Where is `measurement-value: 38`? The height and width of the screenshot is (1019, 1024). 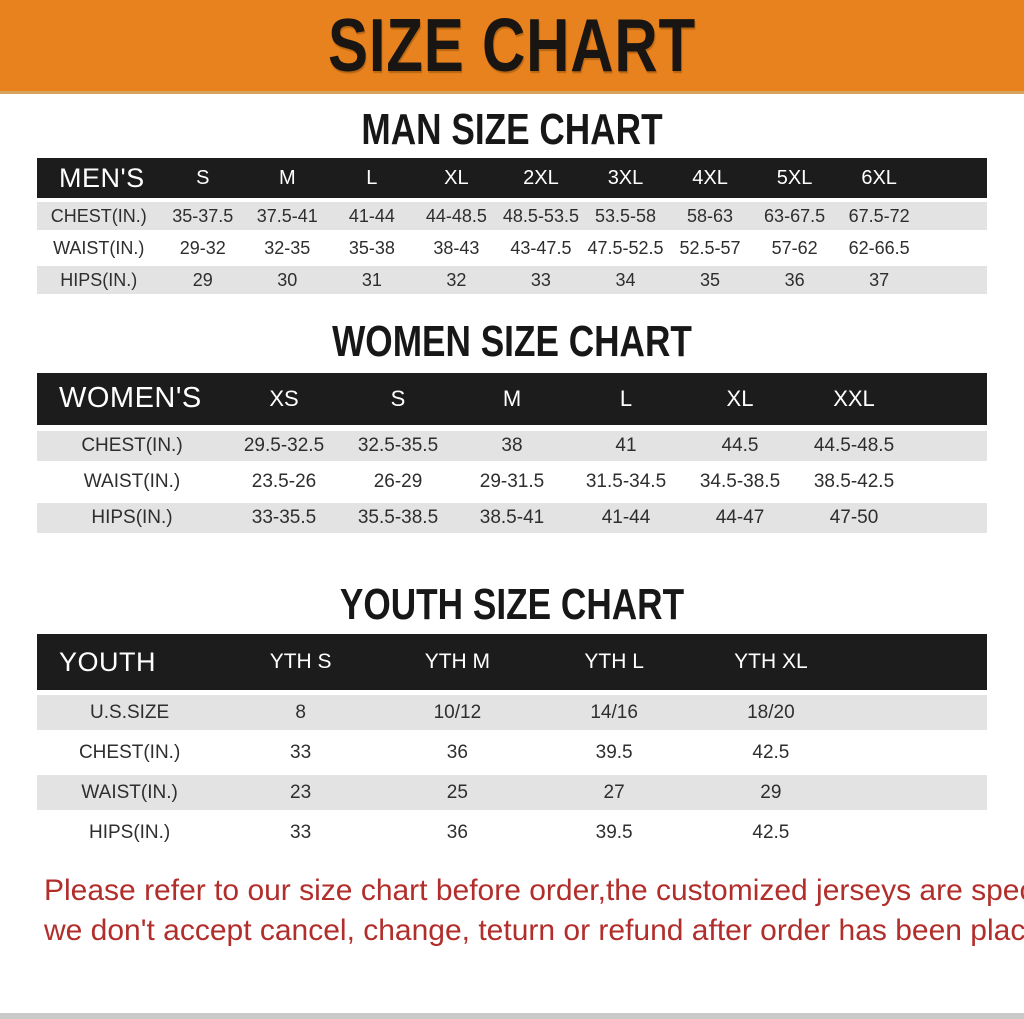 measurement-value: 38 is located at coordinates (512, 445).